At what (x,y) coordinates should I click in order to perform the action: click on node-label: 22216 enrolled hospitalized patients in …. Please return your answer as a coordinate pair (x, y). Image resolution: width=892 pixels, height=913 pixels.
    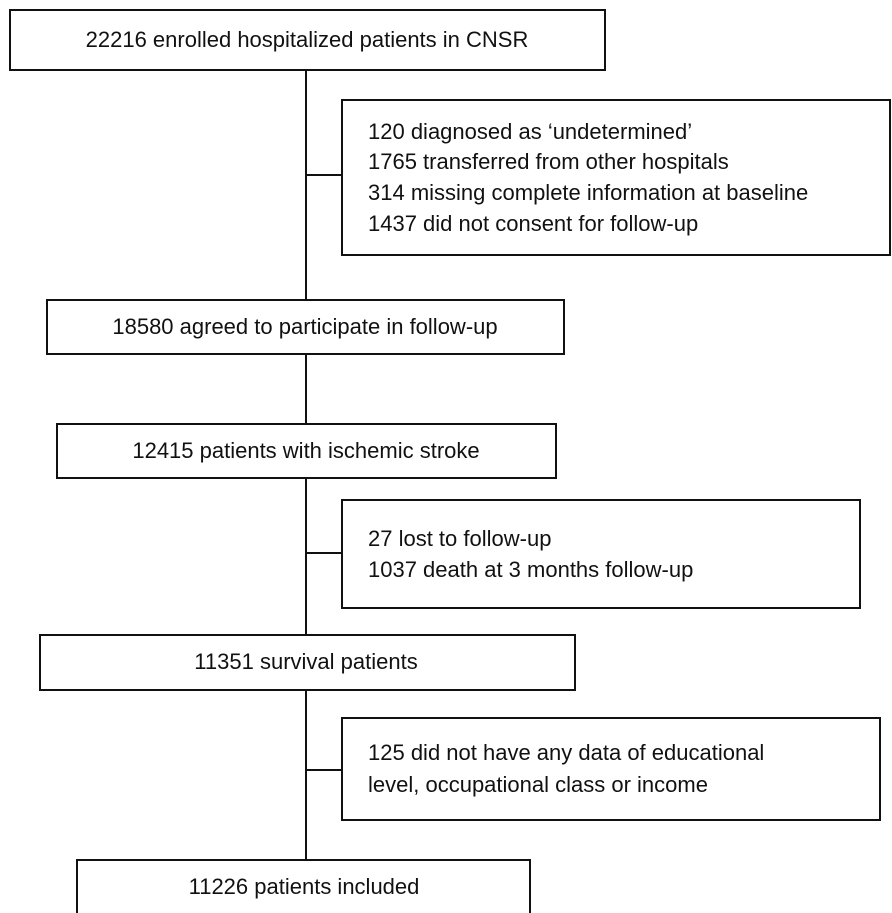
    Looking at the image, I should click on (307, 39).